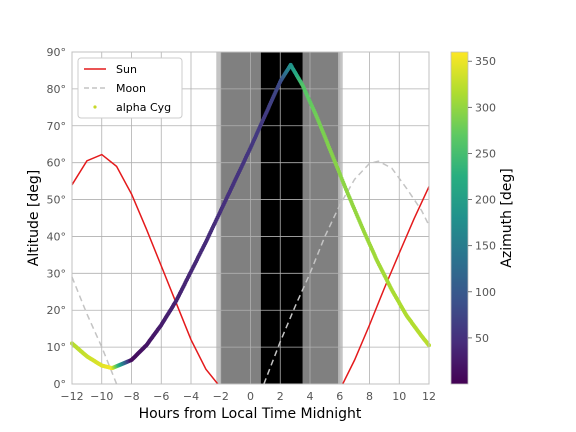  I want to click on x-tick-label: −2, so click(221, 396).